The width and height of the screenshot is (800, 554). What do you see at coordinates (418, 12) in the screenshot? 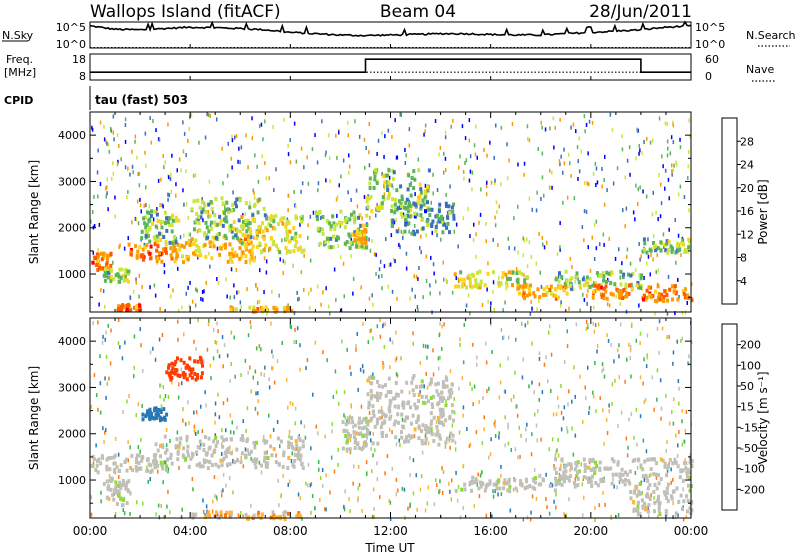
I see `beam-title: Beam 04` at bounding box center [418, 12].